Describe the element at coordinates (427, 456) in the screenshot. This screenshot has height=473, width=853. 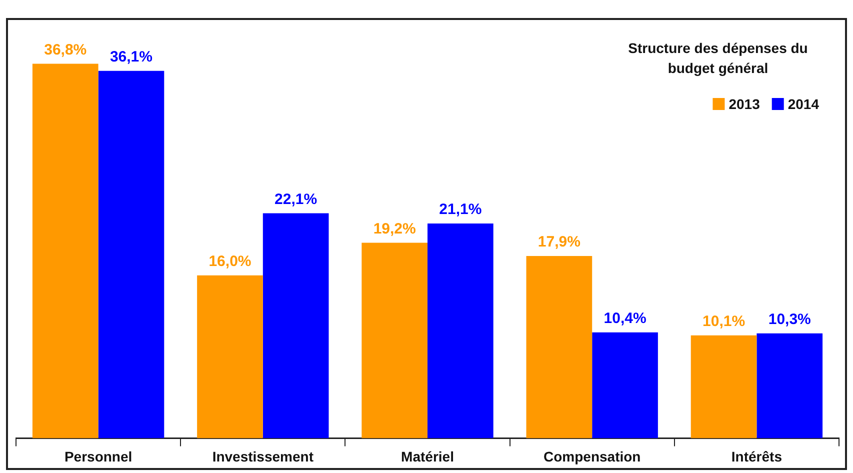
I see `x-tick-label: Matériel` at that location.